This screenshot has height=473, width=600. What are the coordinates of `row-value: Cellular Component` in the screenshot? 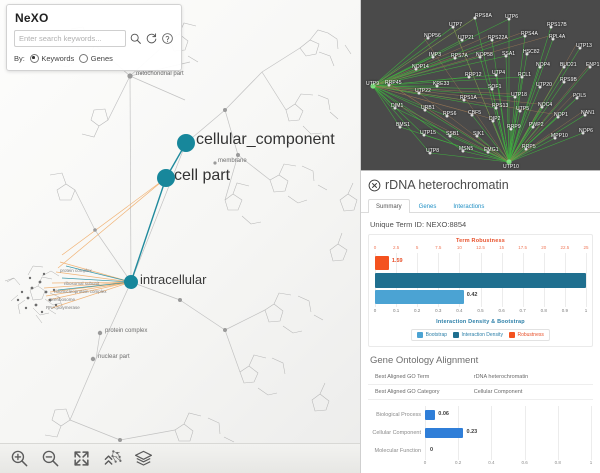 It's located at (498, 392).